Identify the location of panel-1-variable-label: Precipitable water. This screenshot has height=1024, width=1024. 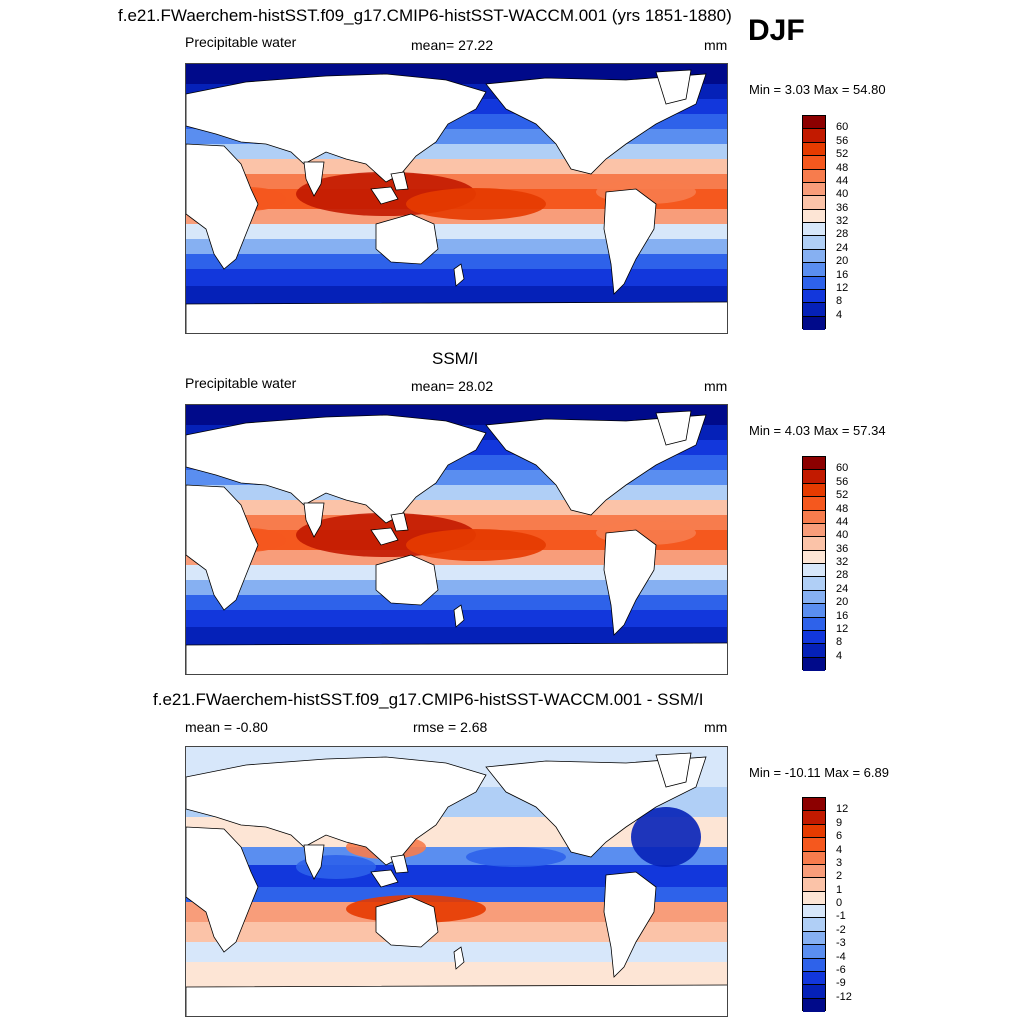
(241, 42).